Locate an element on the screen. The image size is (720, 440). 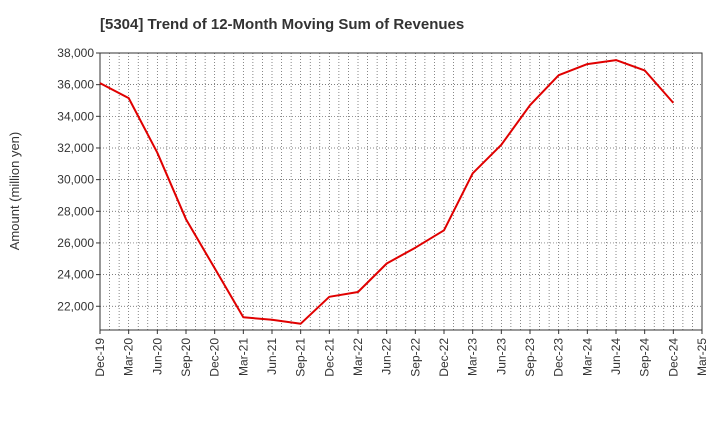
y-tick-label: 24,000 is located at coordinates (75, 275).